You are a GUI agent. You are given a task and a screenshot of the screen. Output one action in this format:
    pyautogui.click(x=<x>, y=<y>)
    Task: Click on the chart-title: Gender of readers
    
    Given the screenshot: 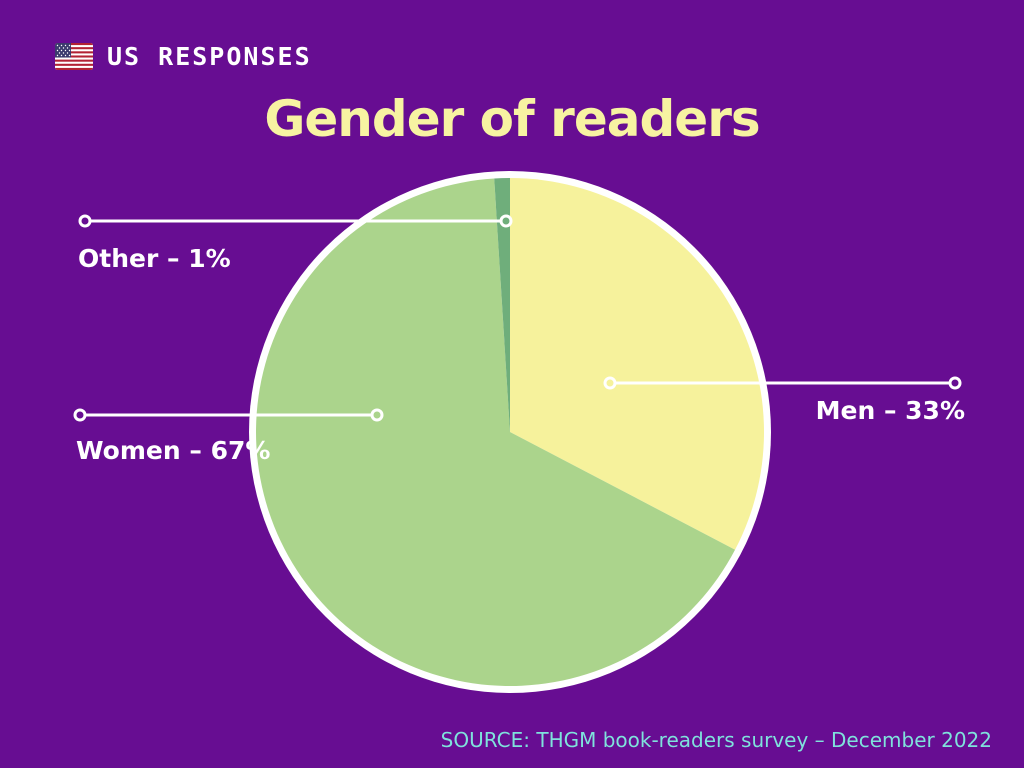 What is the action you would take?
    pyautogui.click(x=512, y=119)
    